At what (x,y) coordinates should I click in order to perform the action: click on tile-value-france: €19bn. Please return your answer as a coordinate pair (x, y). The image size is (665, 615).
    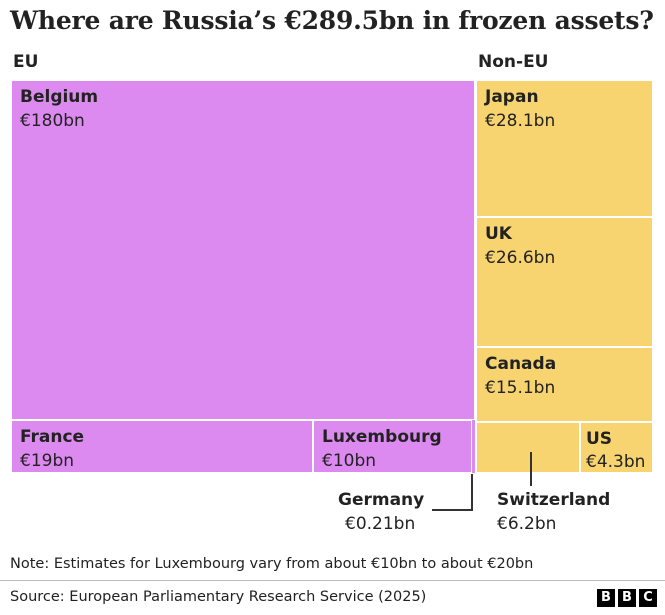
    Looking at the image, I should click on (47, 461).